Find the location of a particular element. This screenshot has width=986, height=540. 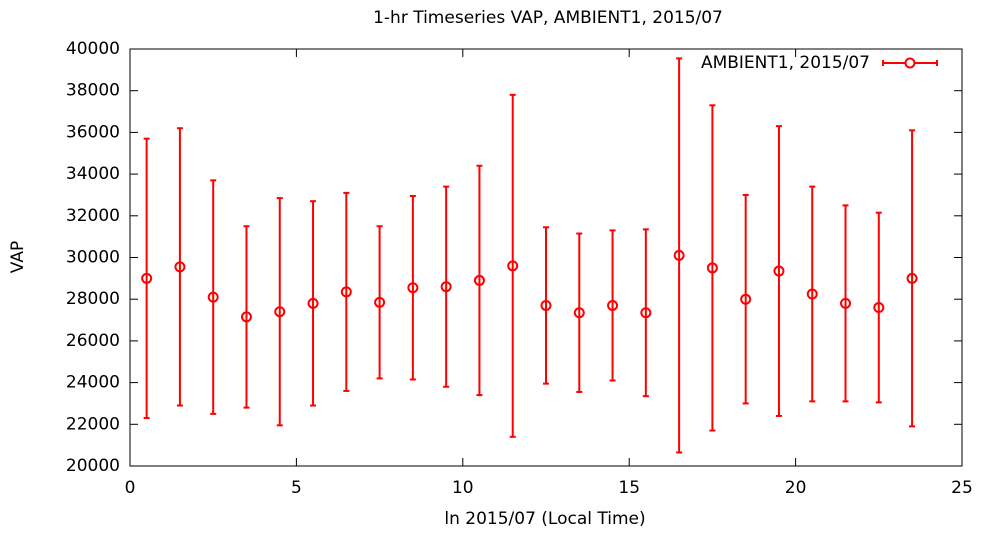

y-tick-label: 28000 is located at coordinates (93, 299).